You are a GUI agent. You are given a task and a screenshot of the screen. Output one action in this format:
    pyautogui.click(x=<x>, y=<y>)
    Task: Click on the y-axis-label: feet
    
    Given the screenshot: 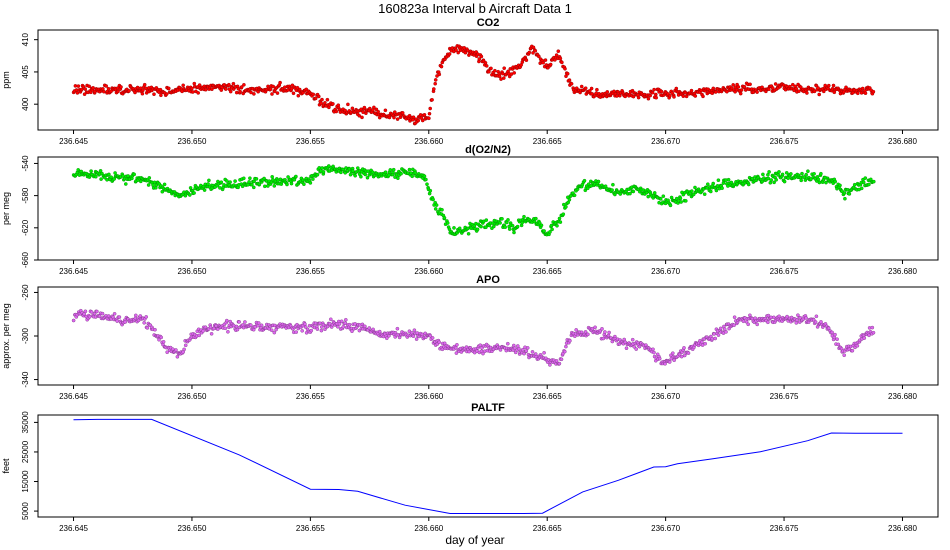 What is the action you would take?
    pyautogui.click(x=6, y=466)
    